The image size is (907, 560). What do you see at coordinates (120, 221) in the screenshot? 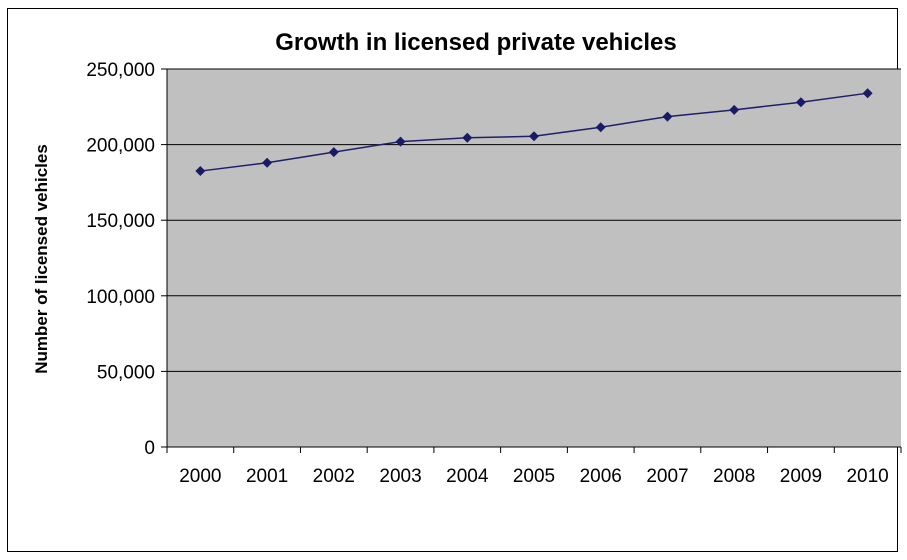
I see `y-tick-label: 150,000` at bounding box center [120, 221].